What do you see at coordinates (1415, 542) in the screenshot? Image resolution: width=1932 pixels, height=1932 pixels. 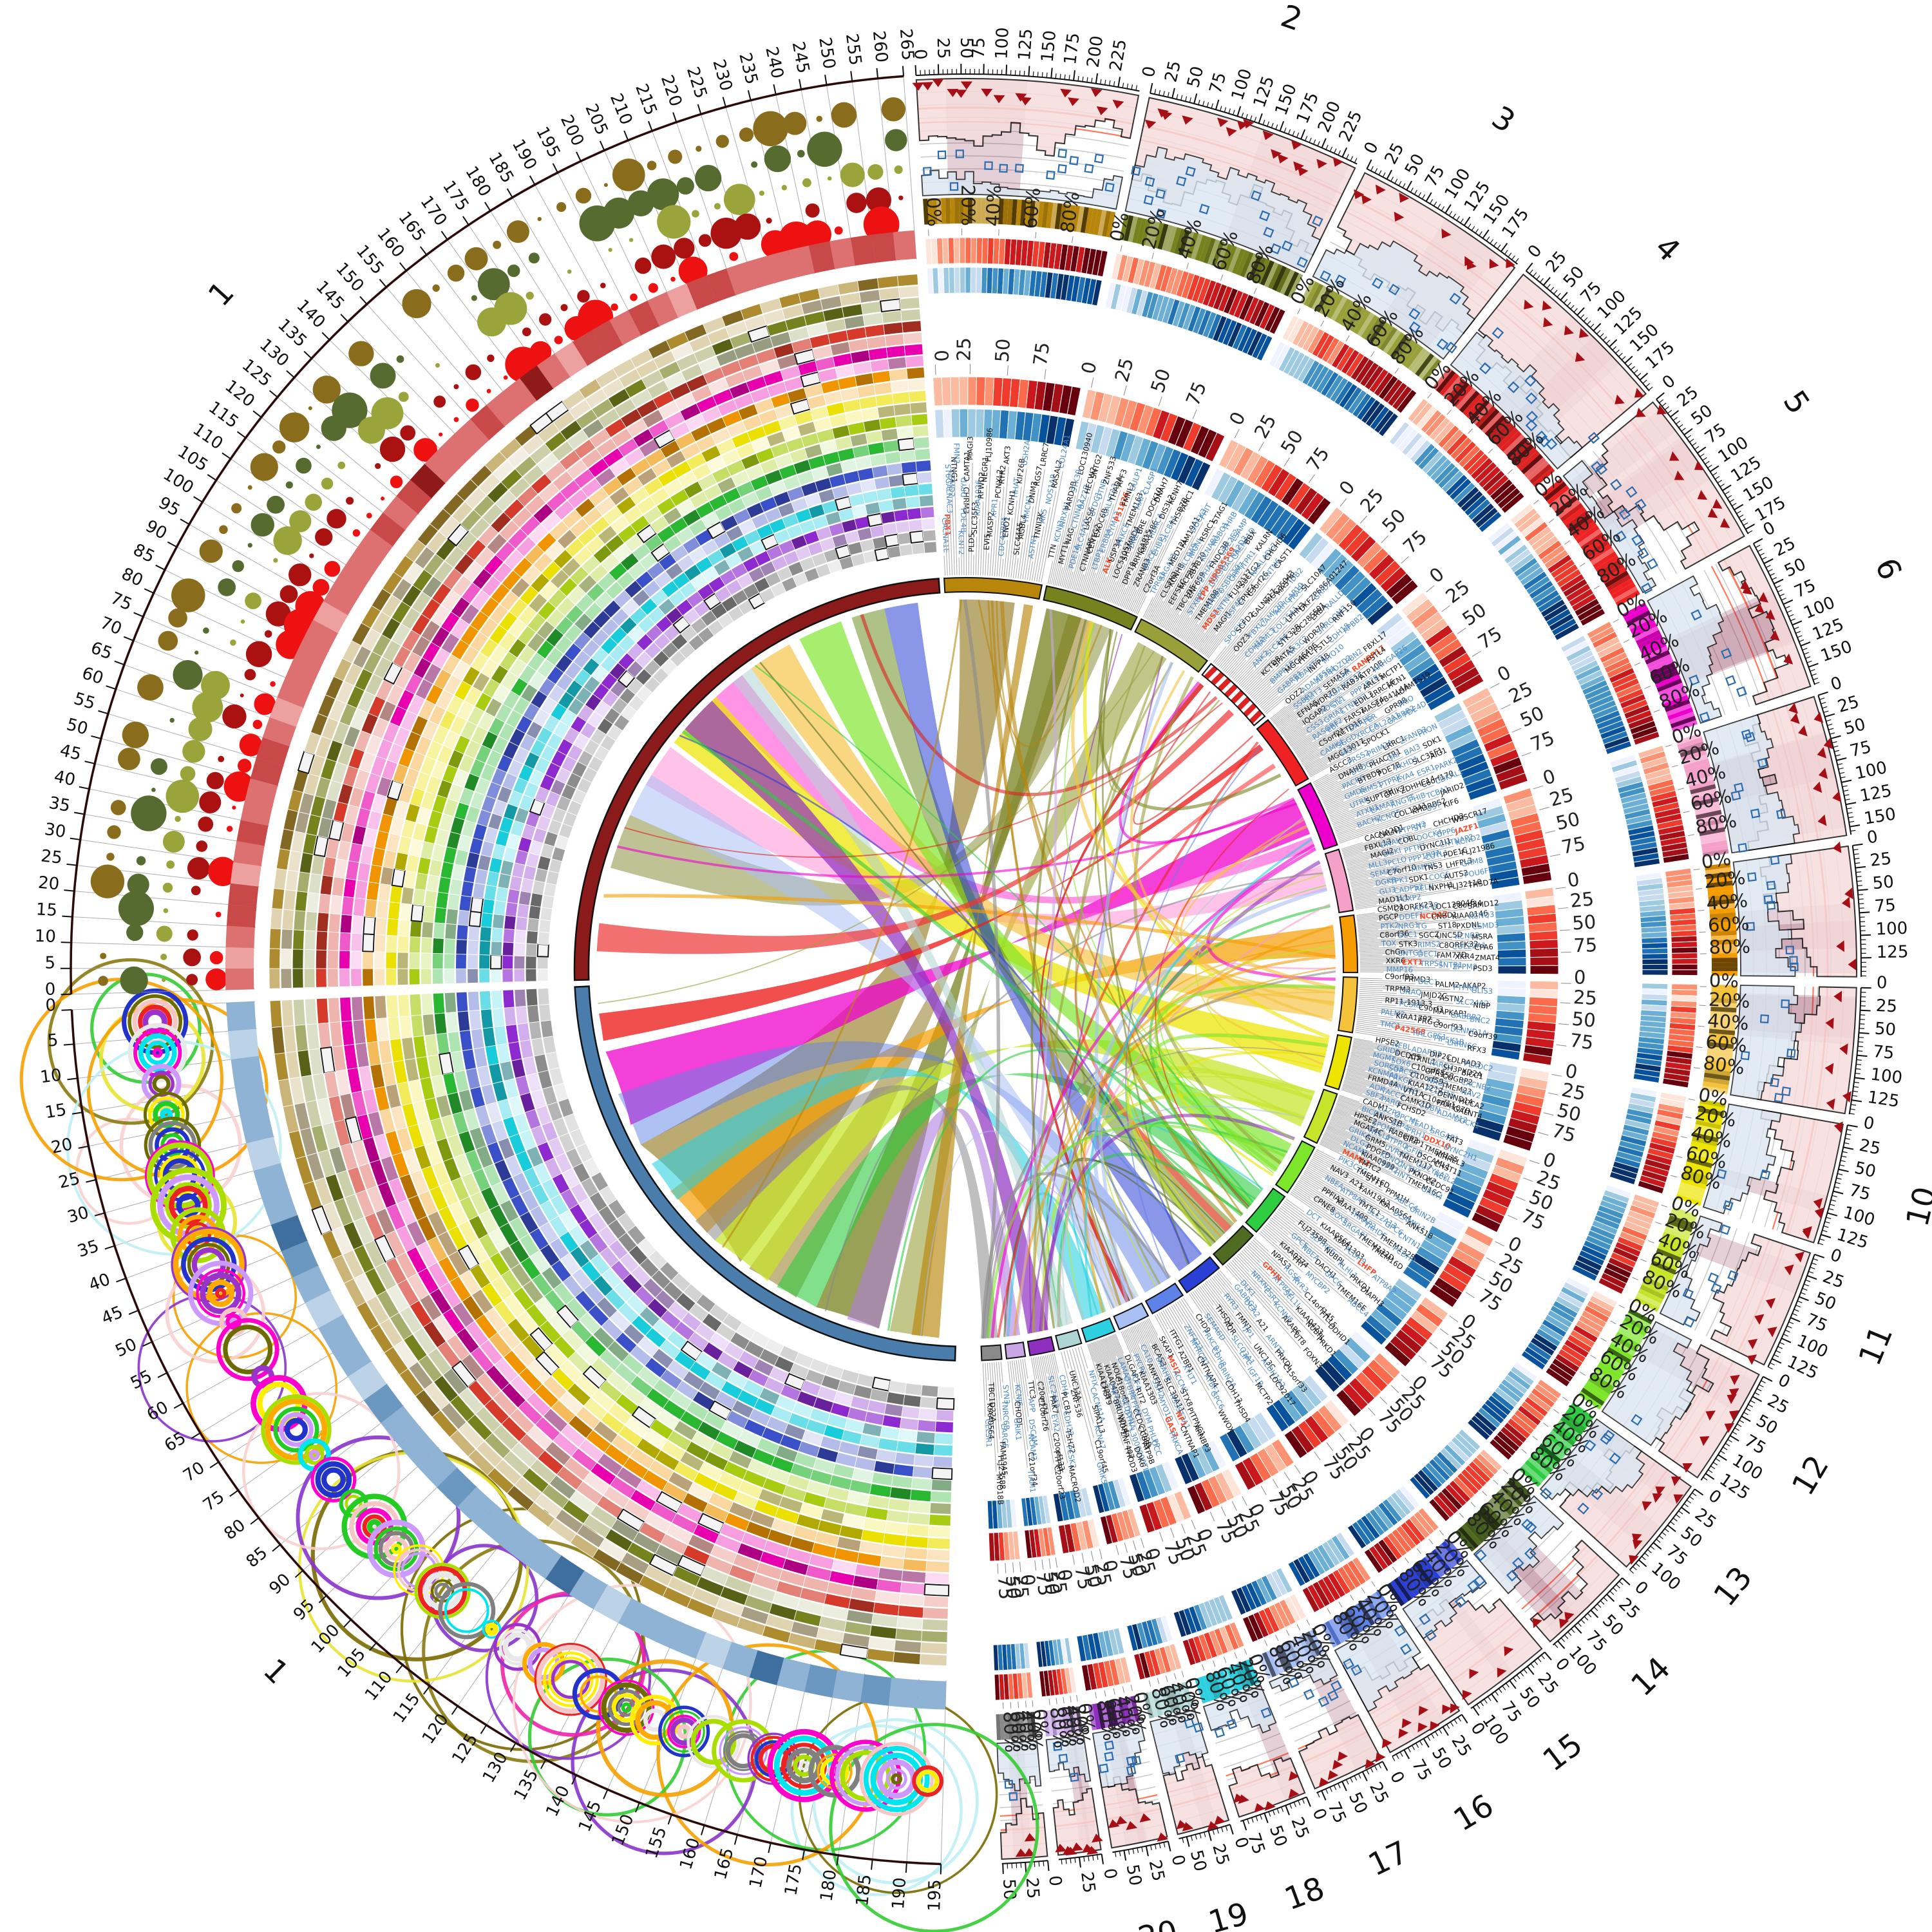 I see `tick-label: 75` at bounding box center [1415, 542].